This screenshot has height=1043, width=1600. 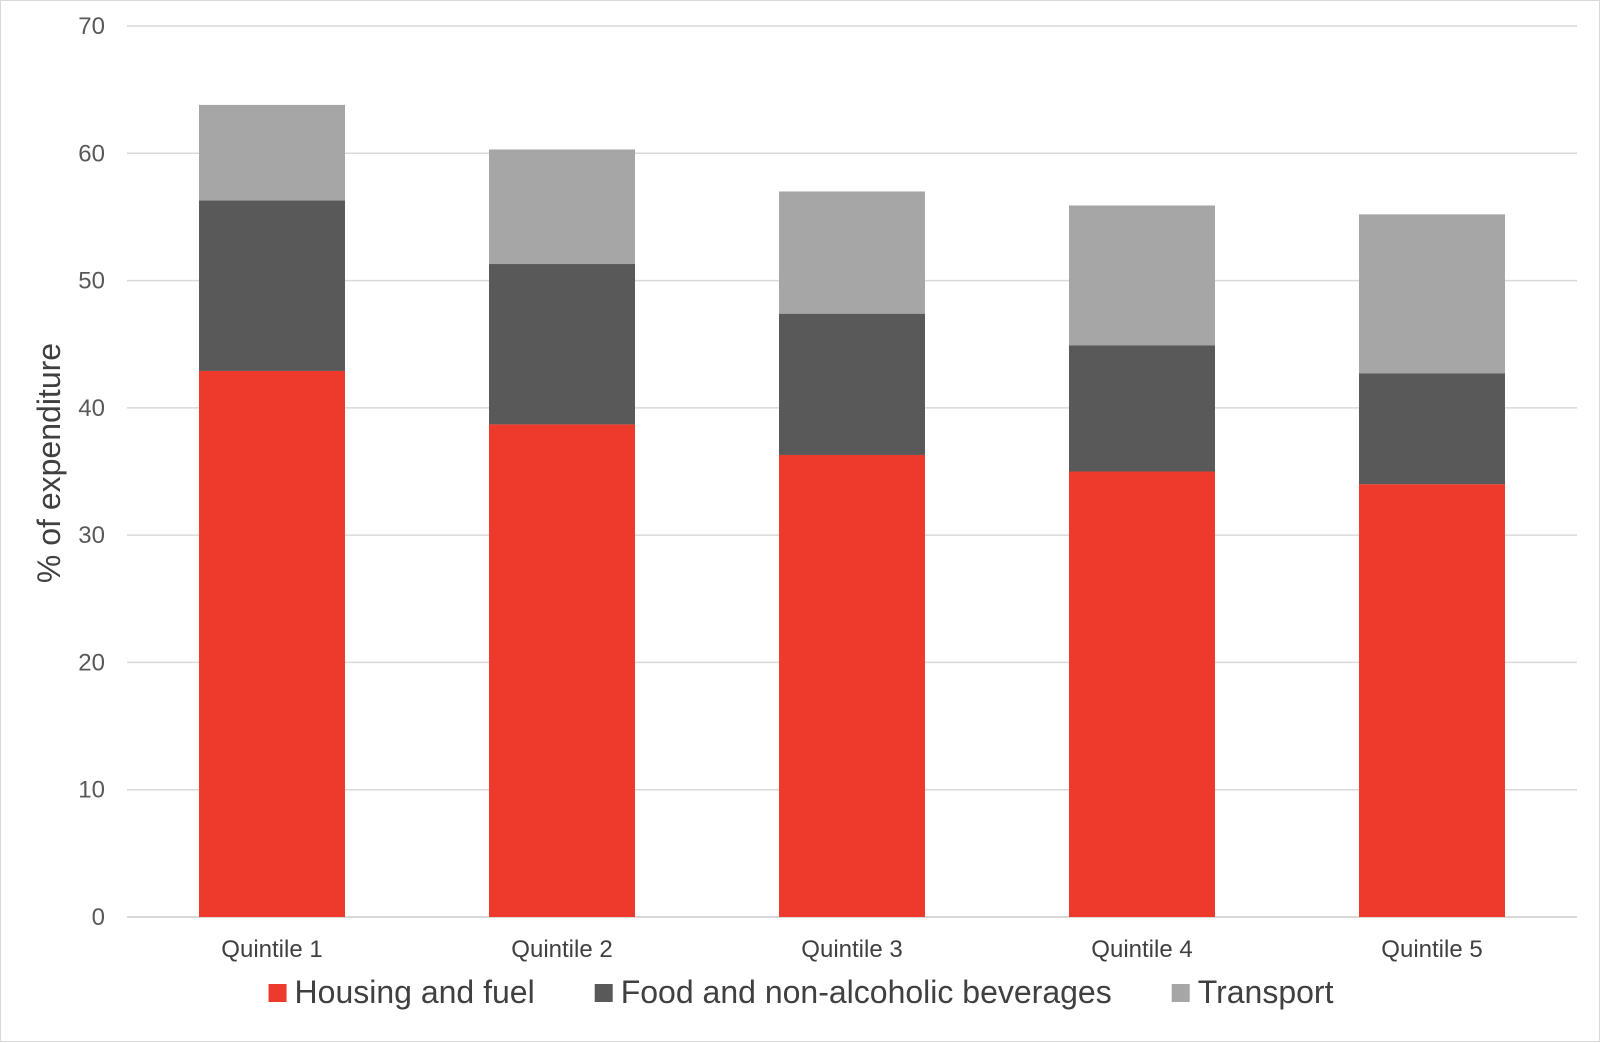 I want to click on y-tick-label: 0, so click(x=98, y=917).